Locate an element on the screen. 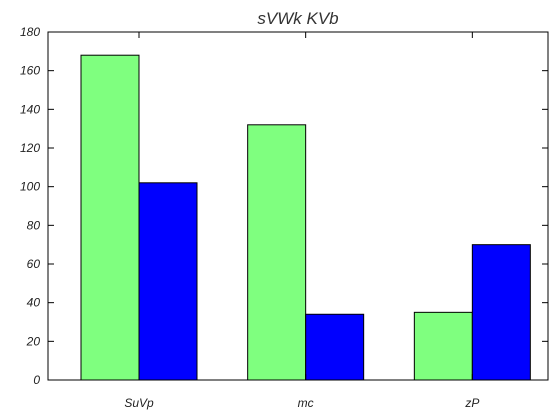  y-tick-label: 180 is located at coordinates (30, 32).